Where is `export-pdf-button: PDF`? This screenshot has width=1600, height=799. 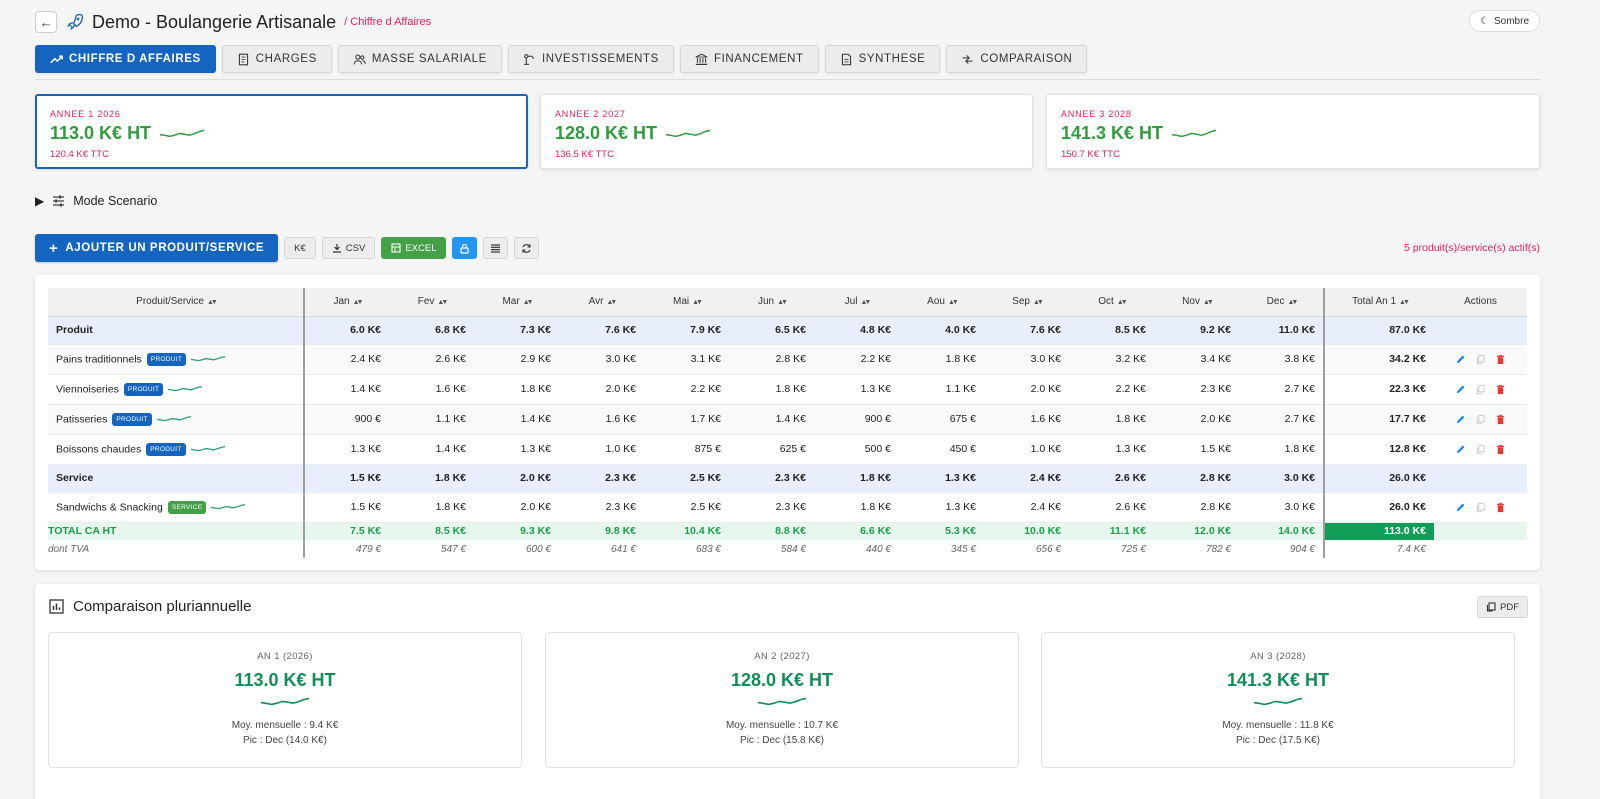
export-pdf-button: PDF is located at coordinates (1502, 607).